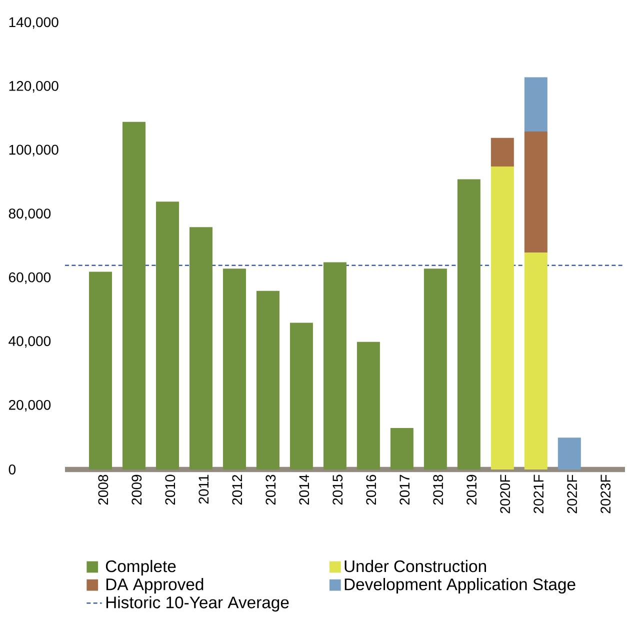 The height and width of the screenshot is (619, 627). I want to click on y-tick-label: 20,000, so click(30, 406).